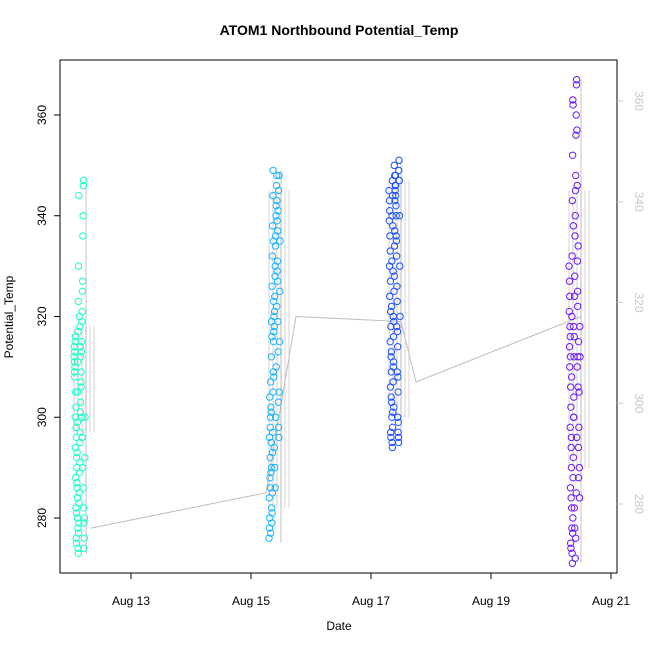 The image size is (650, 650). I want to click on x-axis: Aug 13 Aug 15 Aug 17 Aug 19 Aug 21, so click(371, 590).